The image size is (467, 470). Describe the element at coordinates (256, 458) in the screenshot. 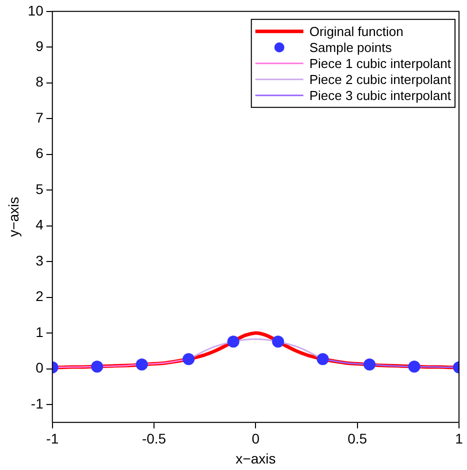

I see `x-axis-title: x−axis` at that location.